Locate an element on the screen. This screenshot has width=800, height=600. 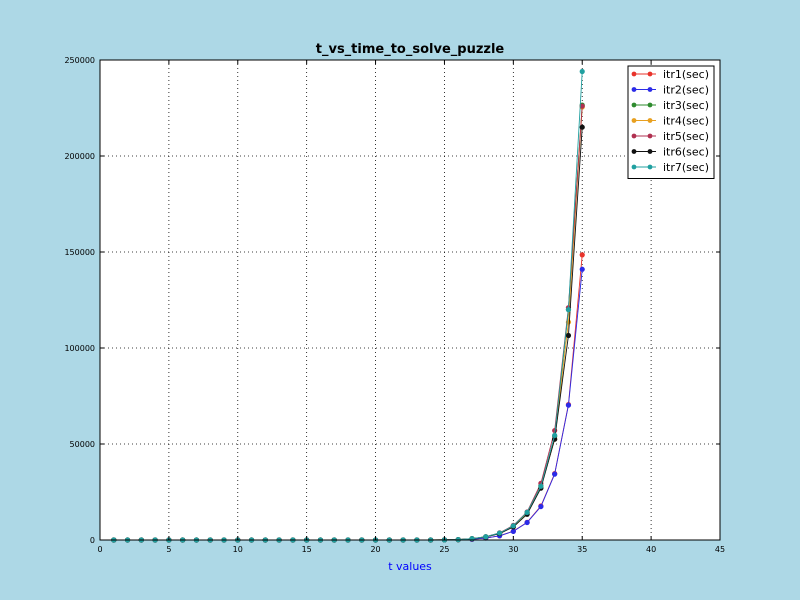
legend-item: itr7(sec) is located at coordinates (670, 167).